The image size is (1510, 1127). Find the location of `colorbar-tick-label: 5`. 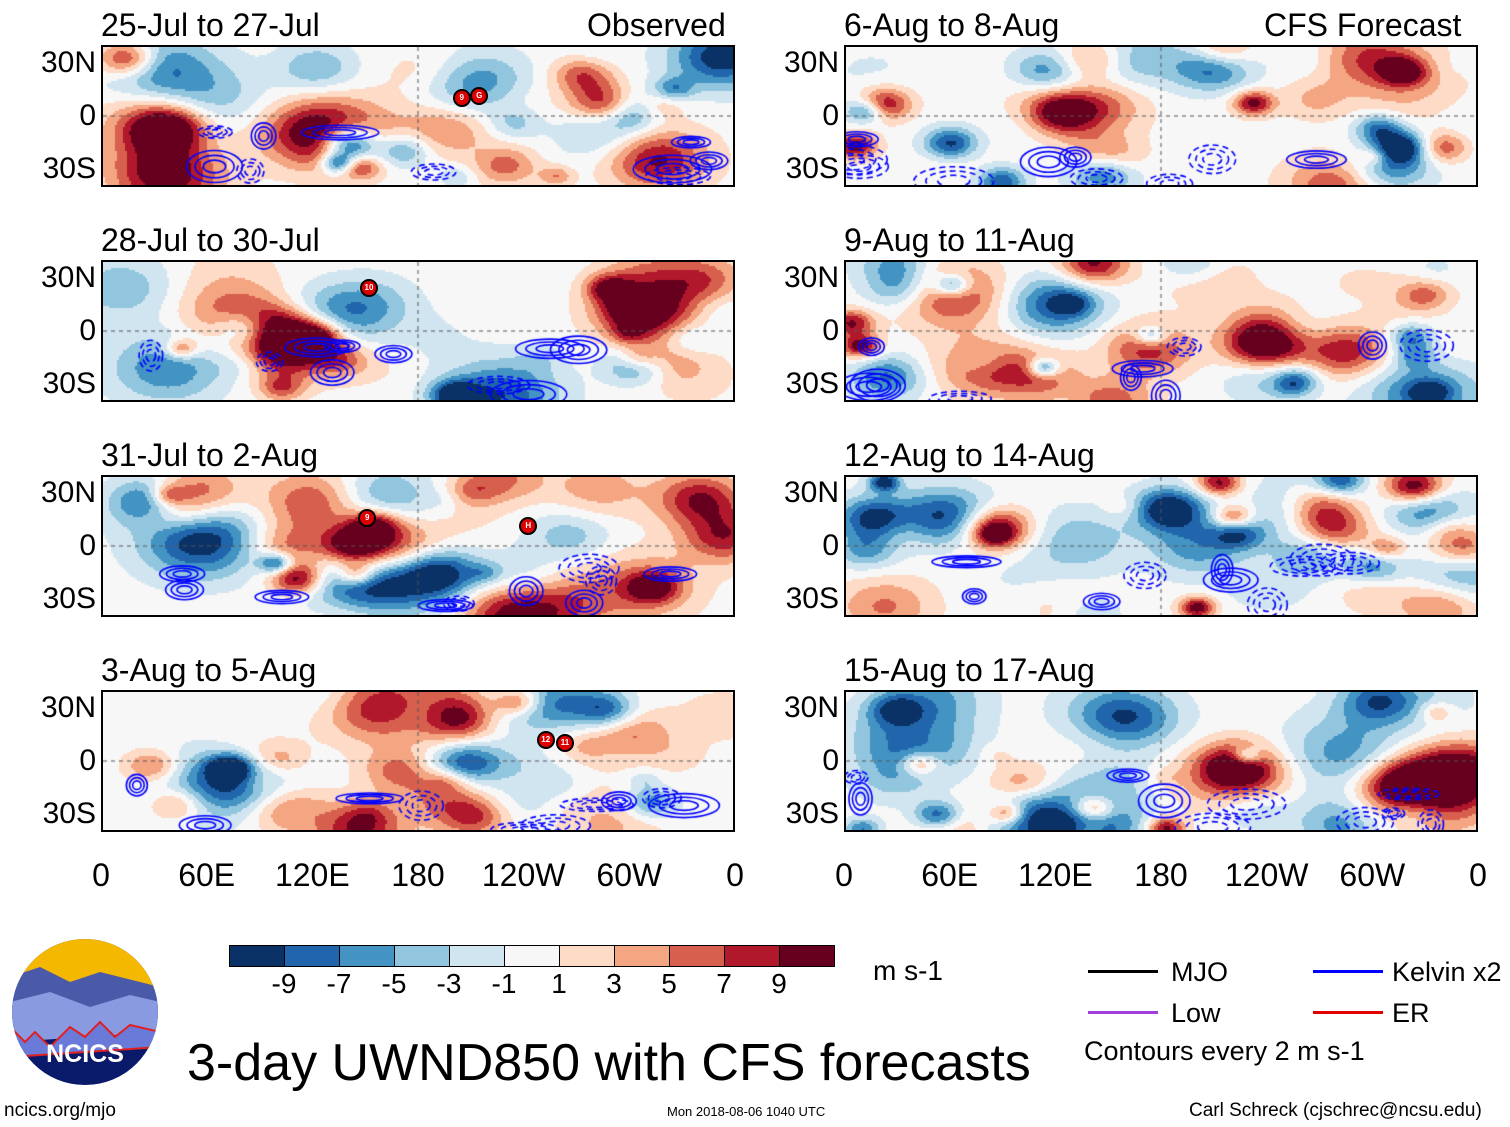

colorbar-tick-label: 5 is located at coordinates (669, 983).